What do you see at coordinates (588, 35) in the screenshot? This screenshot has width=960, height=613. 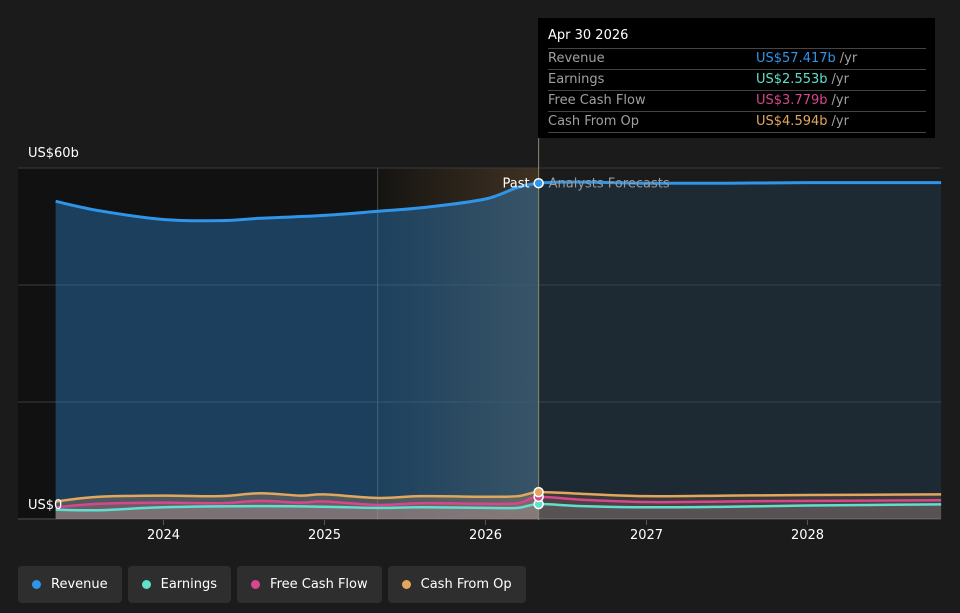 I see `tooltip-date: Apr 30 2026` at bounding box center [588, 35].